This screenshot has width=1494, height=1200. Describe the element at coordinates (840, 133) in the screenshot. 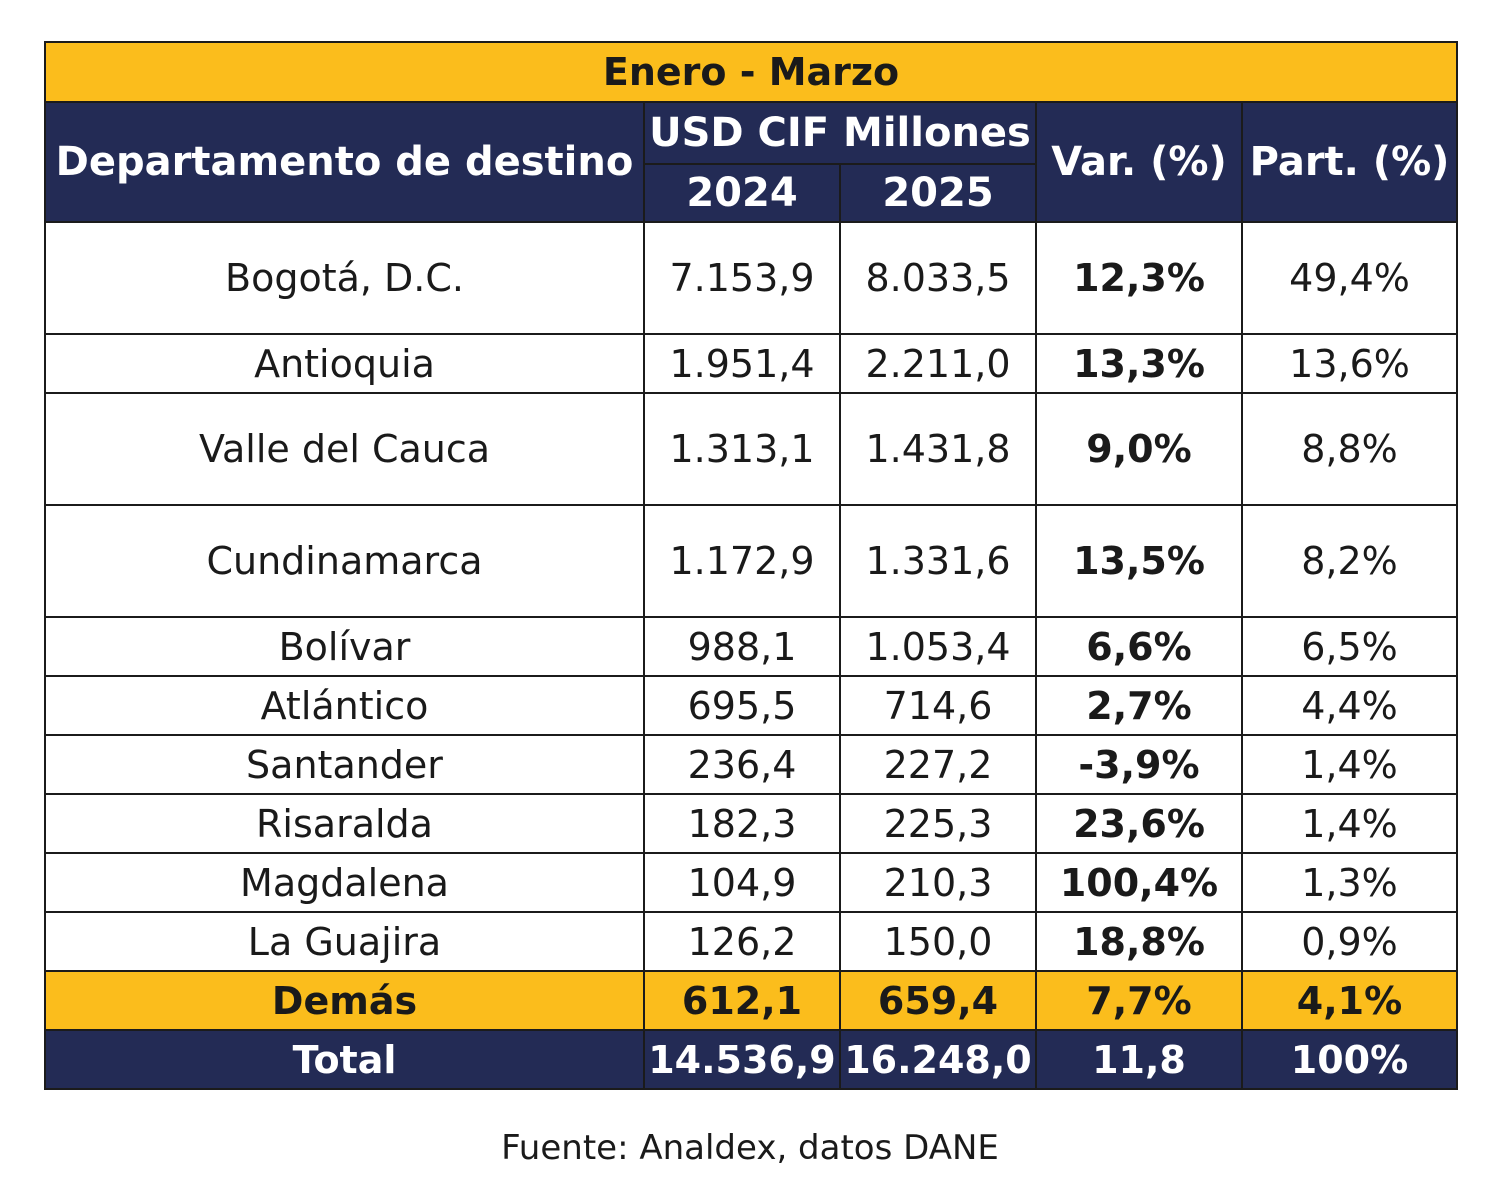

I see `header-value-group: USD CIF Millones` at that location.